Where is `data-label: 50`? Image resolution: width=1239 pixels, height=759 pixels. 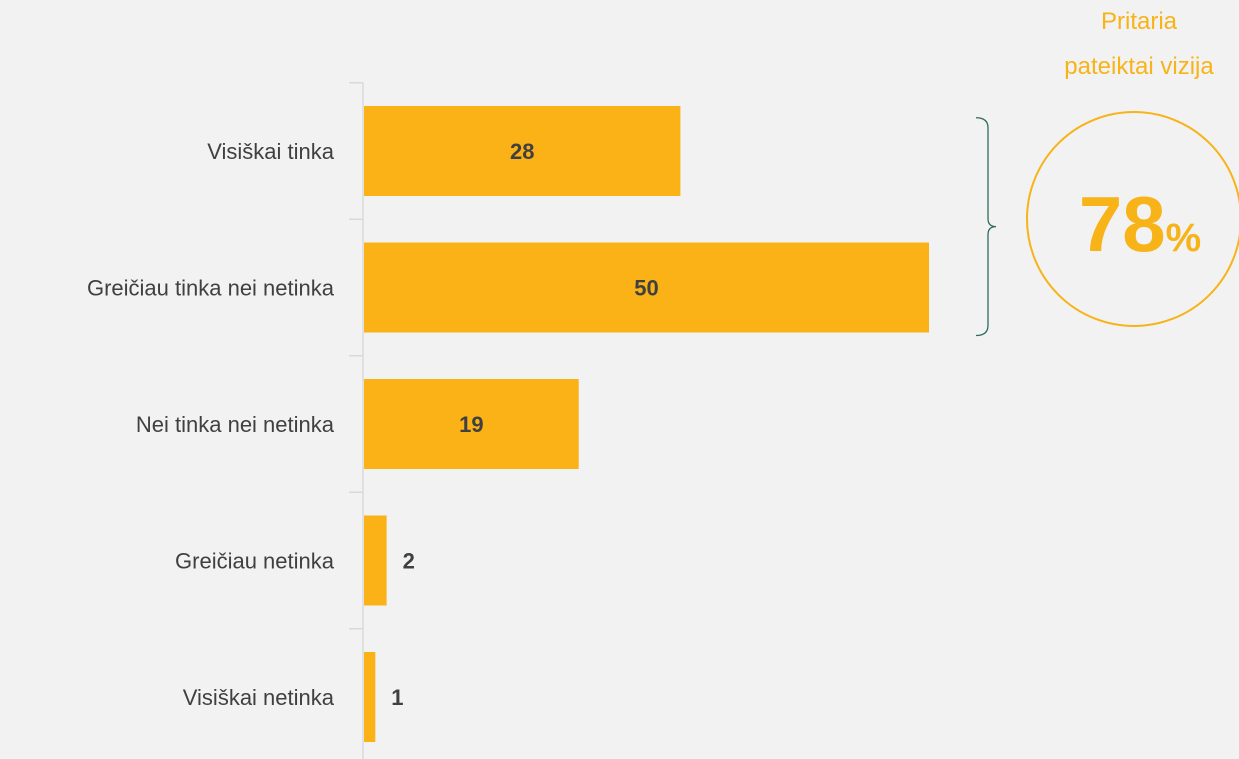
data-label: 50 is located at coordinates (646, 288).